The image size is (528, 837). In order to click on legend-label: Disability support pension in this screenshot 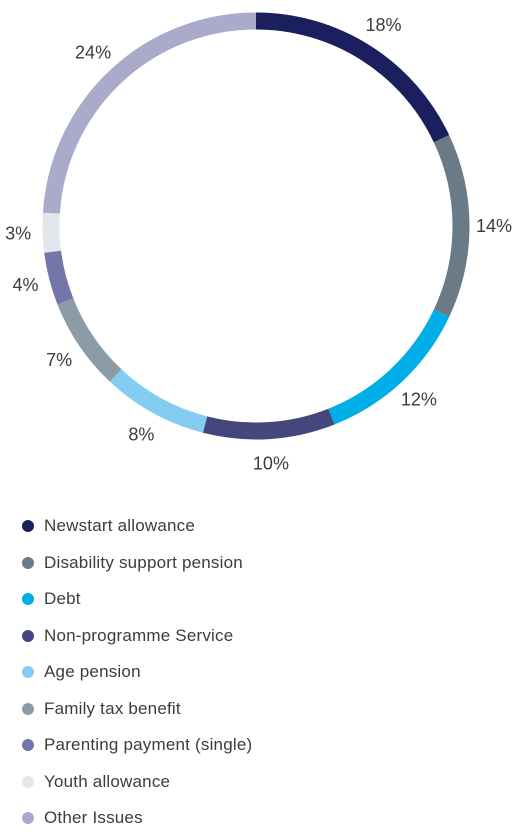, I will do `click(143, 562)`.